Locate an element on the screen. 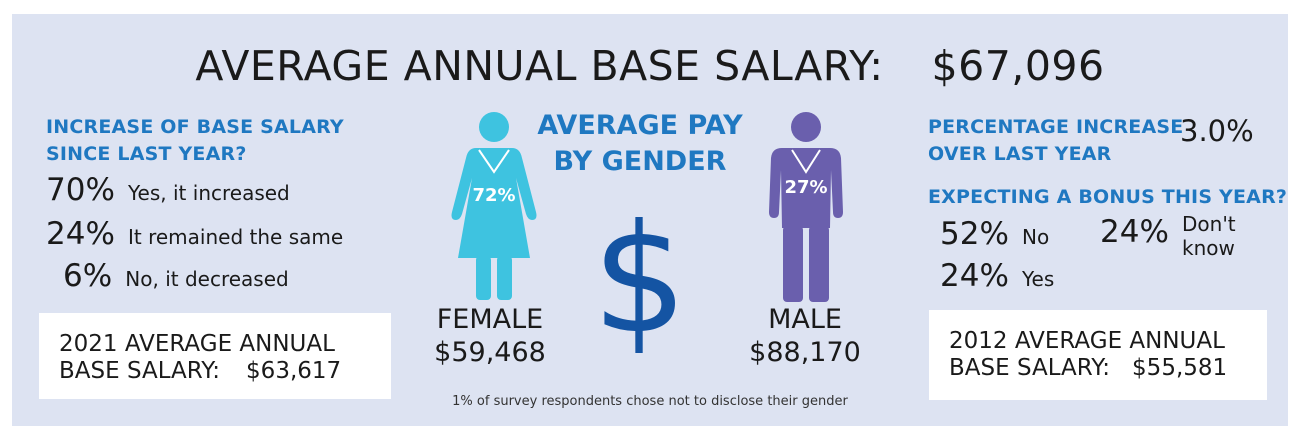 Image resolution: width=1300 pixels, height=436 pixels. increase-same-label: It remained the same is located at coordinates (236, 237).